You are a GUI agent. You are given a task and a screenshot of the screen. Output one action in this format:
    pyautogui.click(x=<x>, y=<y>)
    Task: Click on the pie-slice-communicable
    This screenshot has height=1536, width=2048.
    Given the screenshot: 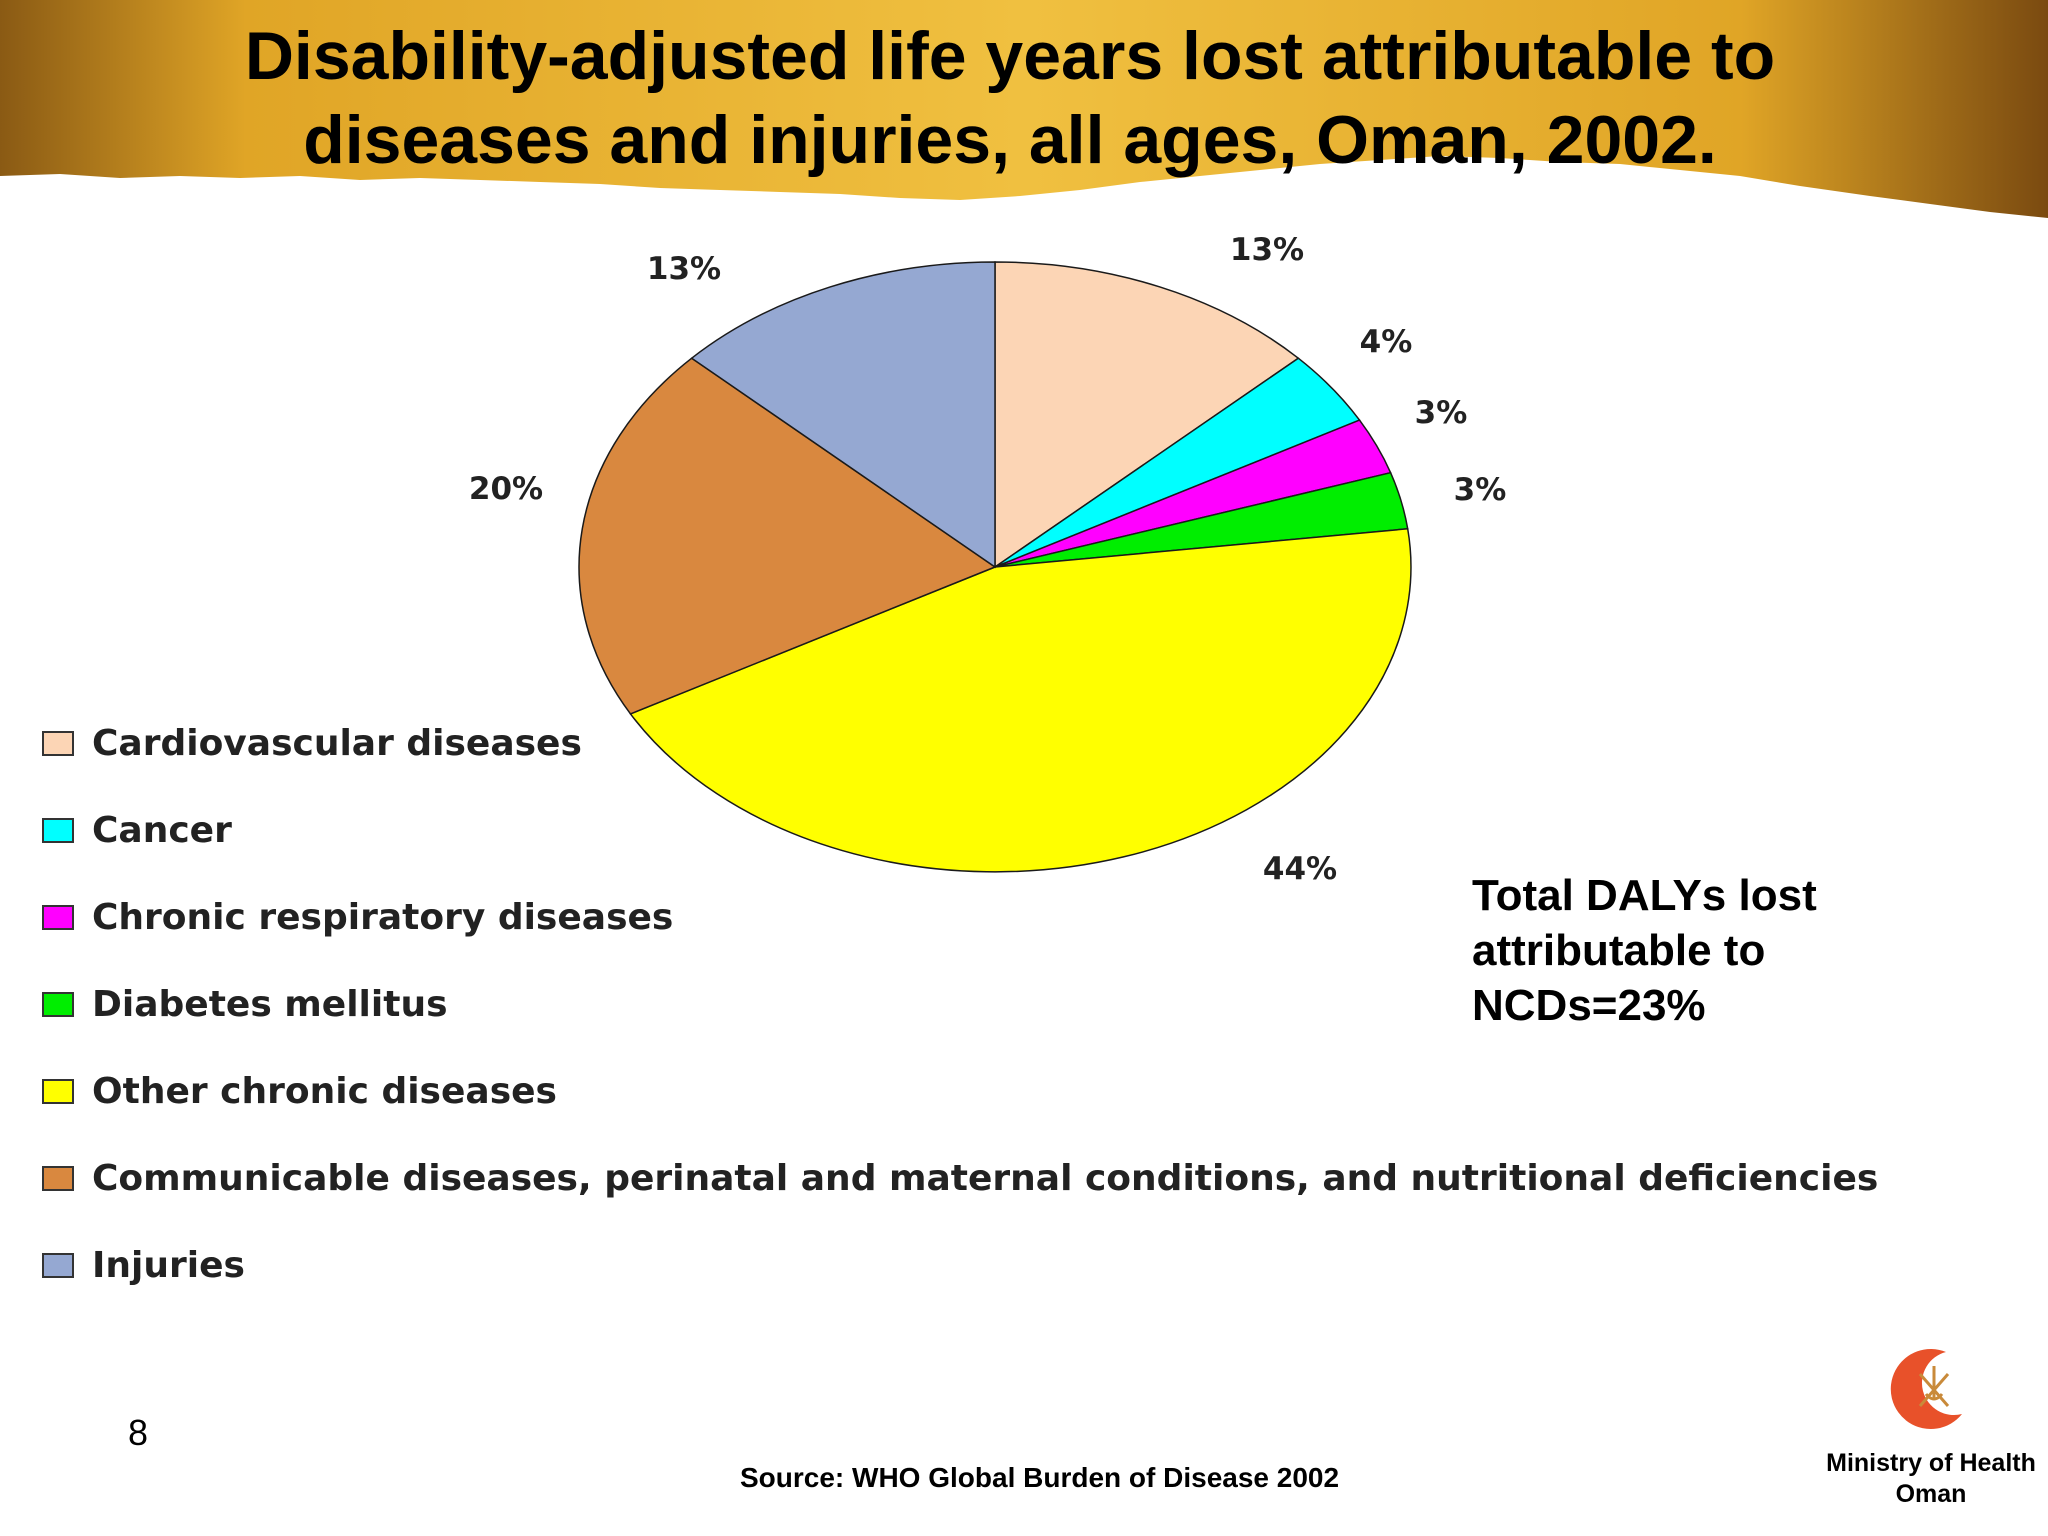 What is the action you would take?
    pyautogui.click(x=787, y=536)
    